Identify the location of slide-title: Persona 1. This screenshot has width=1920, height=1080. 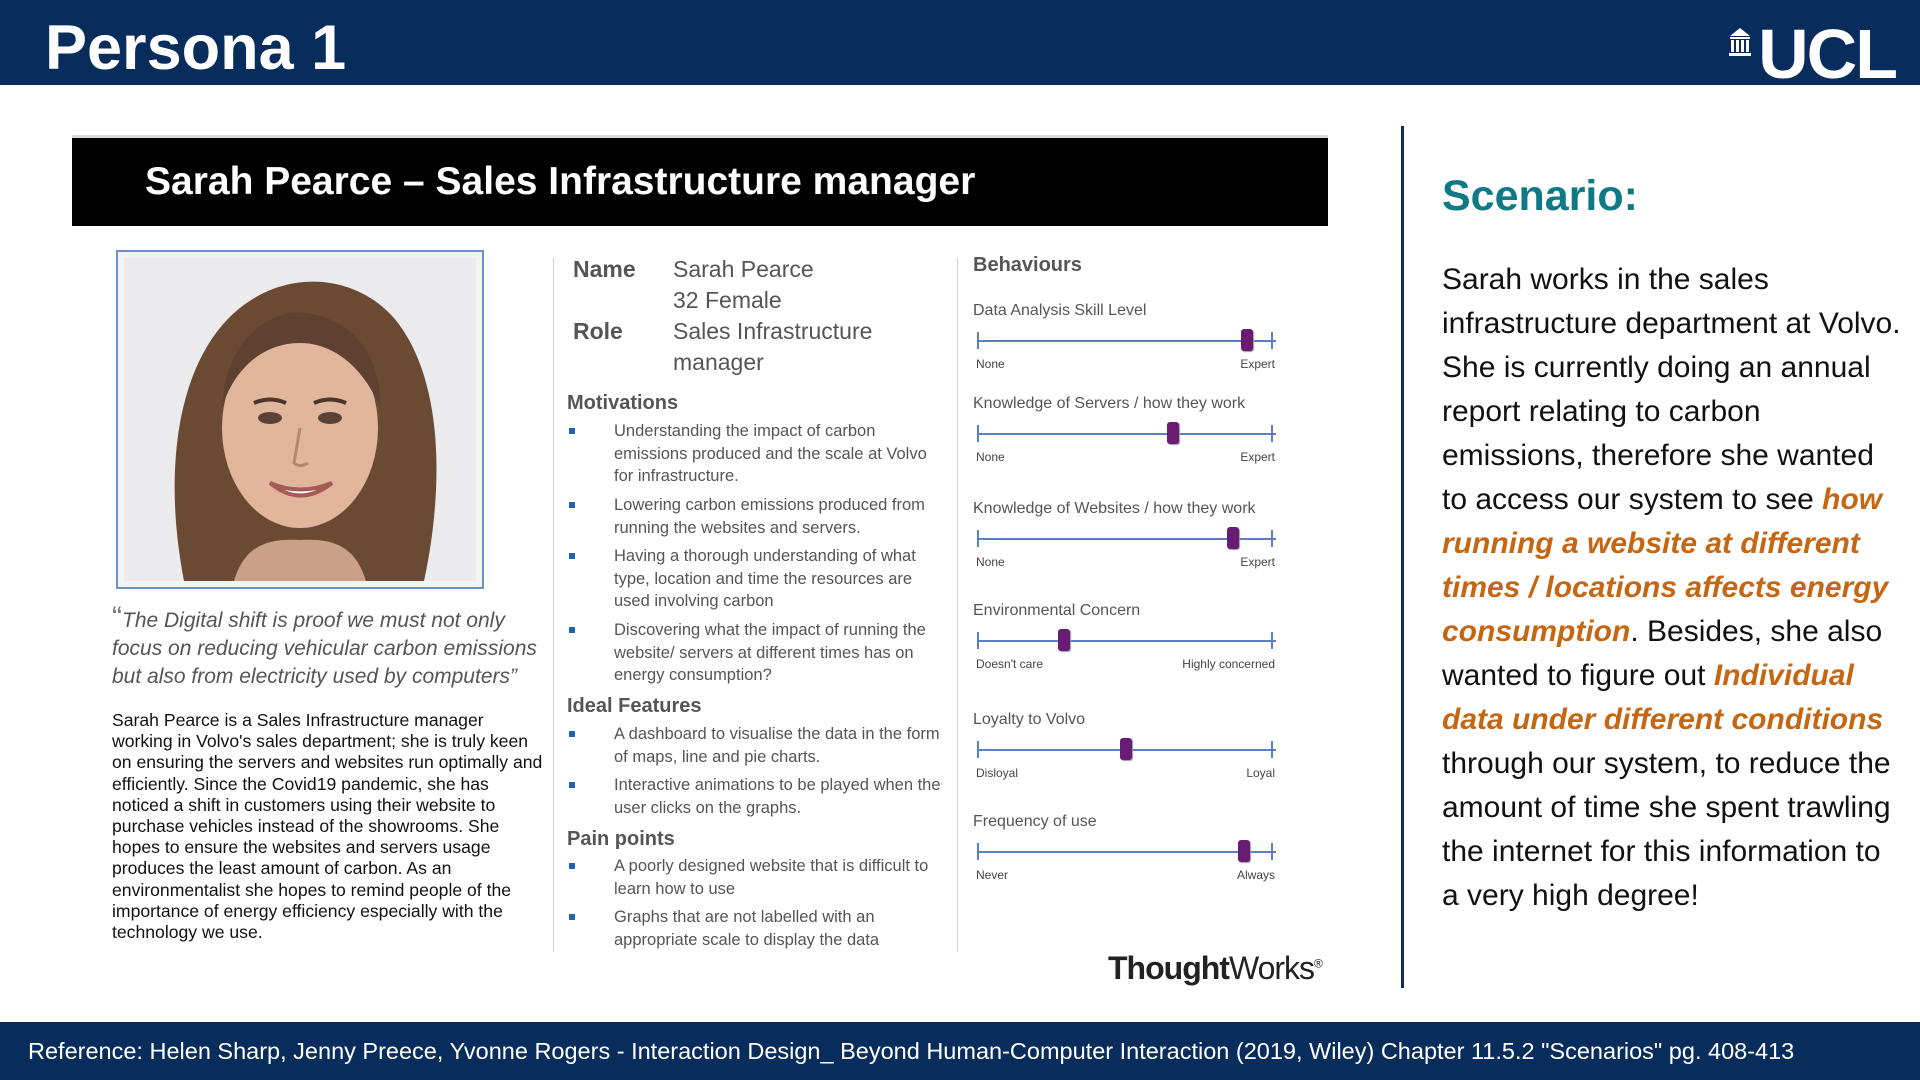
(195, 48).